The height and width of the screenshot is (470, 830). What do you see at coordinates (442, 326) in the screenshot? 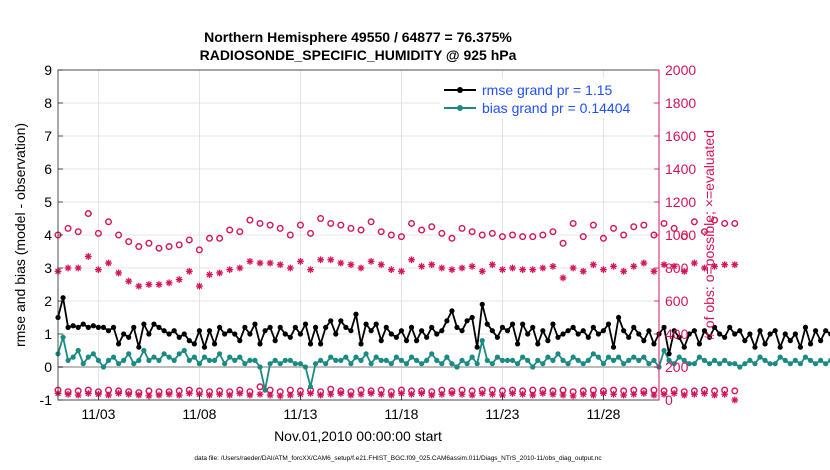
I see `series-rmse` at bounding box center [442, 326].